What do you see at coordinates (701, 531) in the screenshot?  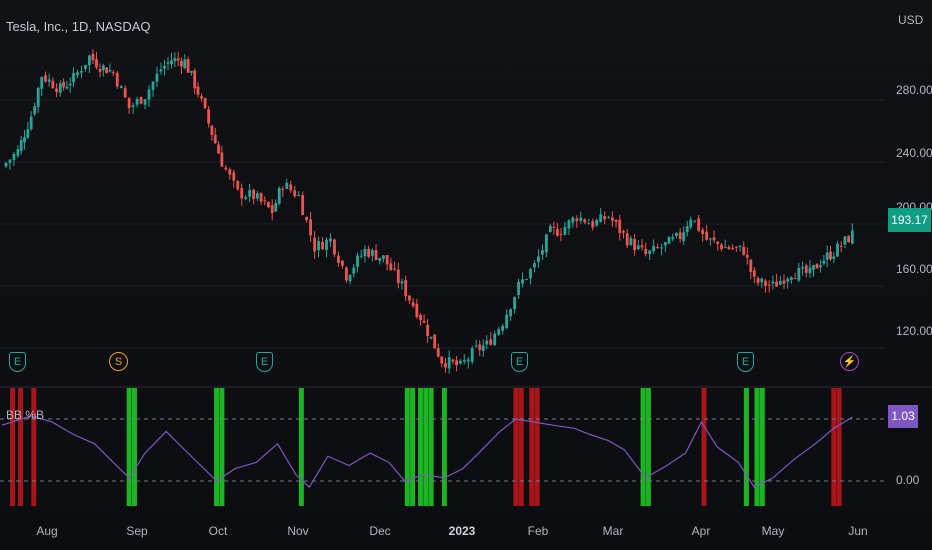 I see `time-label: Apr` at bounding box center [701, 531].